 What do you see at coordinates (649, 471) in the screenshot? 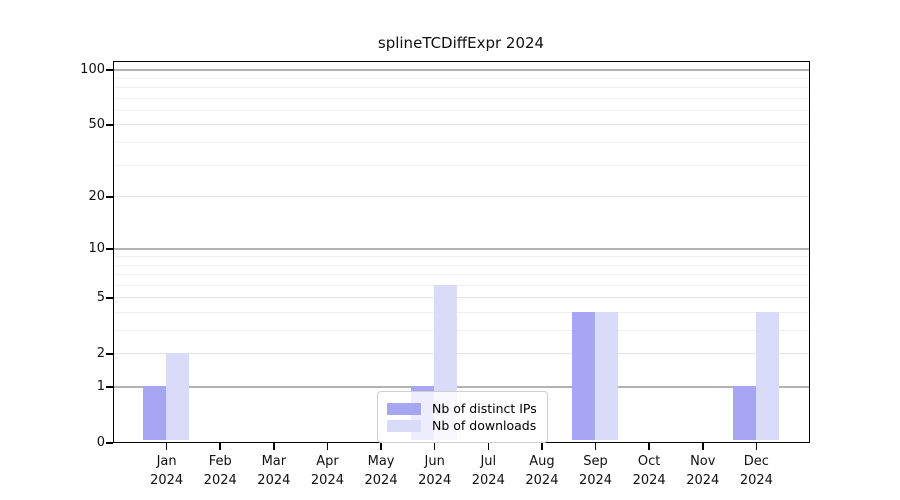
I see `x-tick-label: Oct 2024` at bounding box center [649, 471].